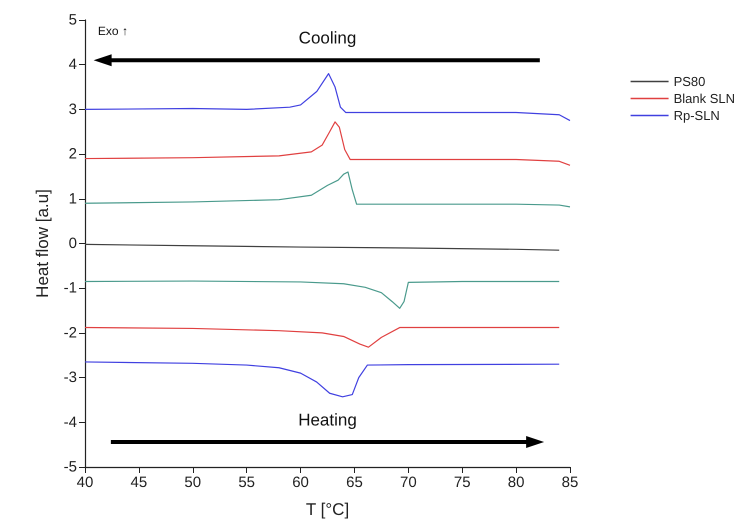 The width and height of the screenshot is (742, 532). What do you see at coordinates (72, 199) in the screenshot?
I see `y-tick-label: 1` at bounding box center [72, 199].